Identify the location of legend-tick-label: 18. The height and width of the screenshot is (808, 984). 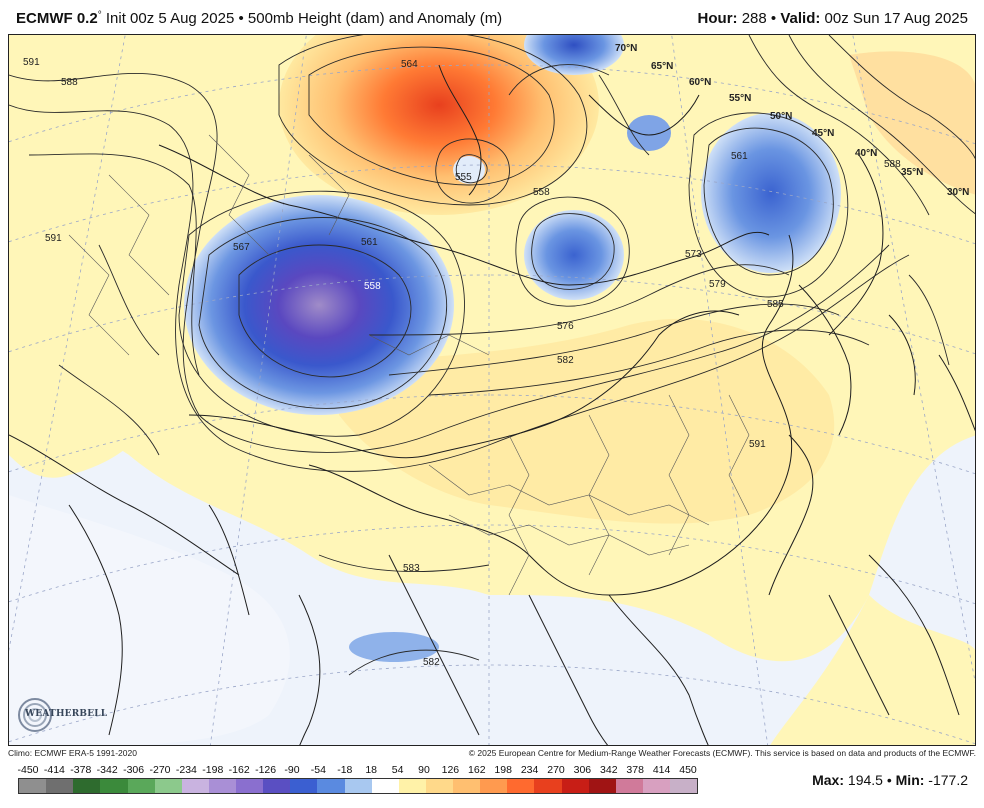
(371, 770).